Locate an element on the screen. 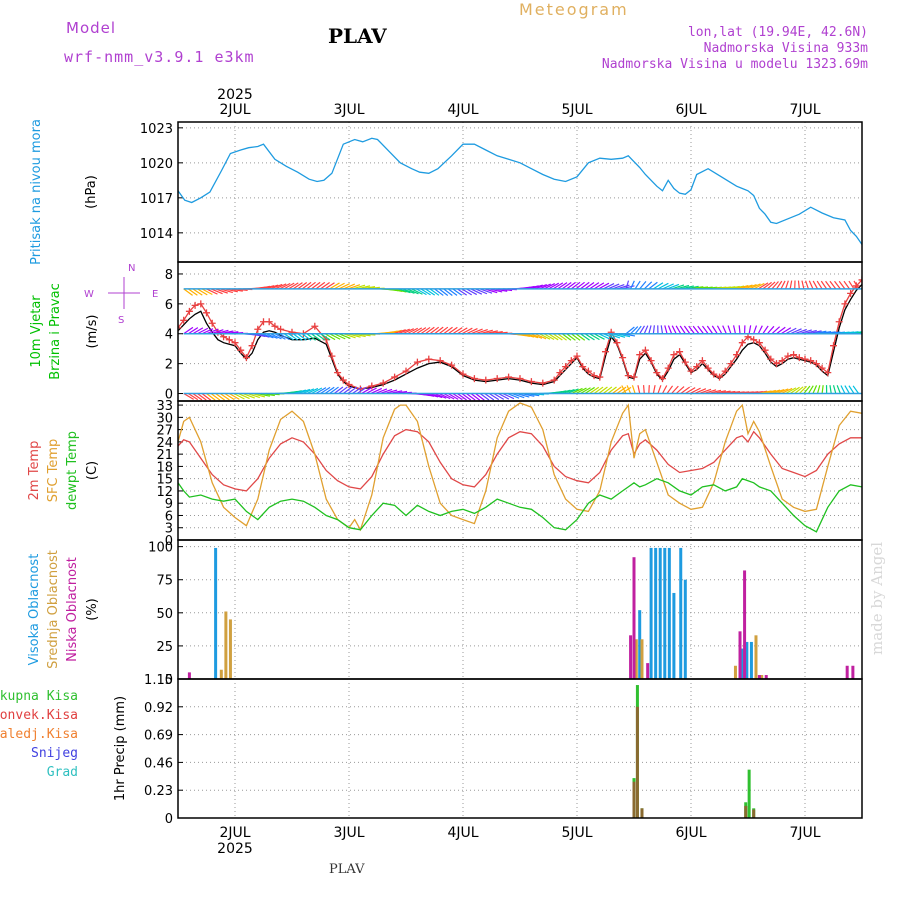  precip-legend-label: Grad is located at coordinates (62, 772).